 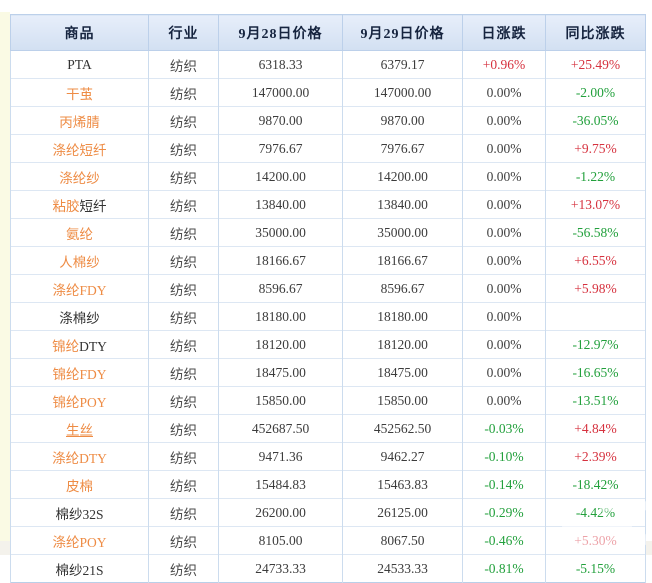 I want to click on cell-commodity: 干茧, so click(x=79, y=92).